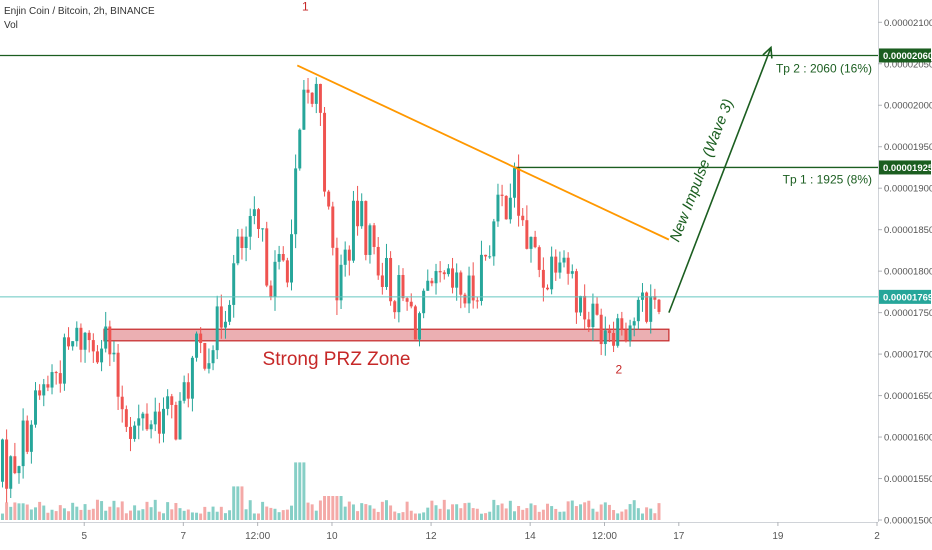  What do you see at coordinates (908, 479) in the screenshot?
I see `y-tick-label: 0.00001550` at bounding box center [908, 479].